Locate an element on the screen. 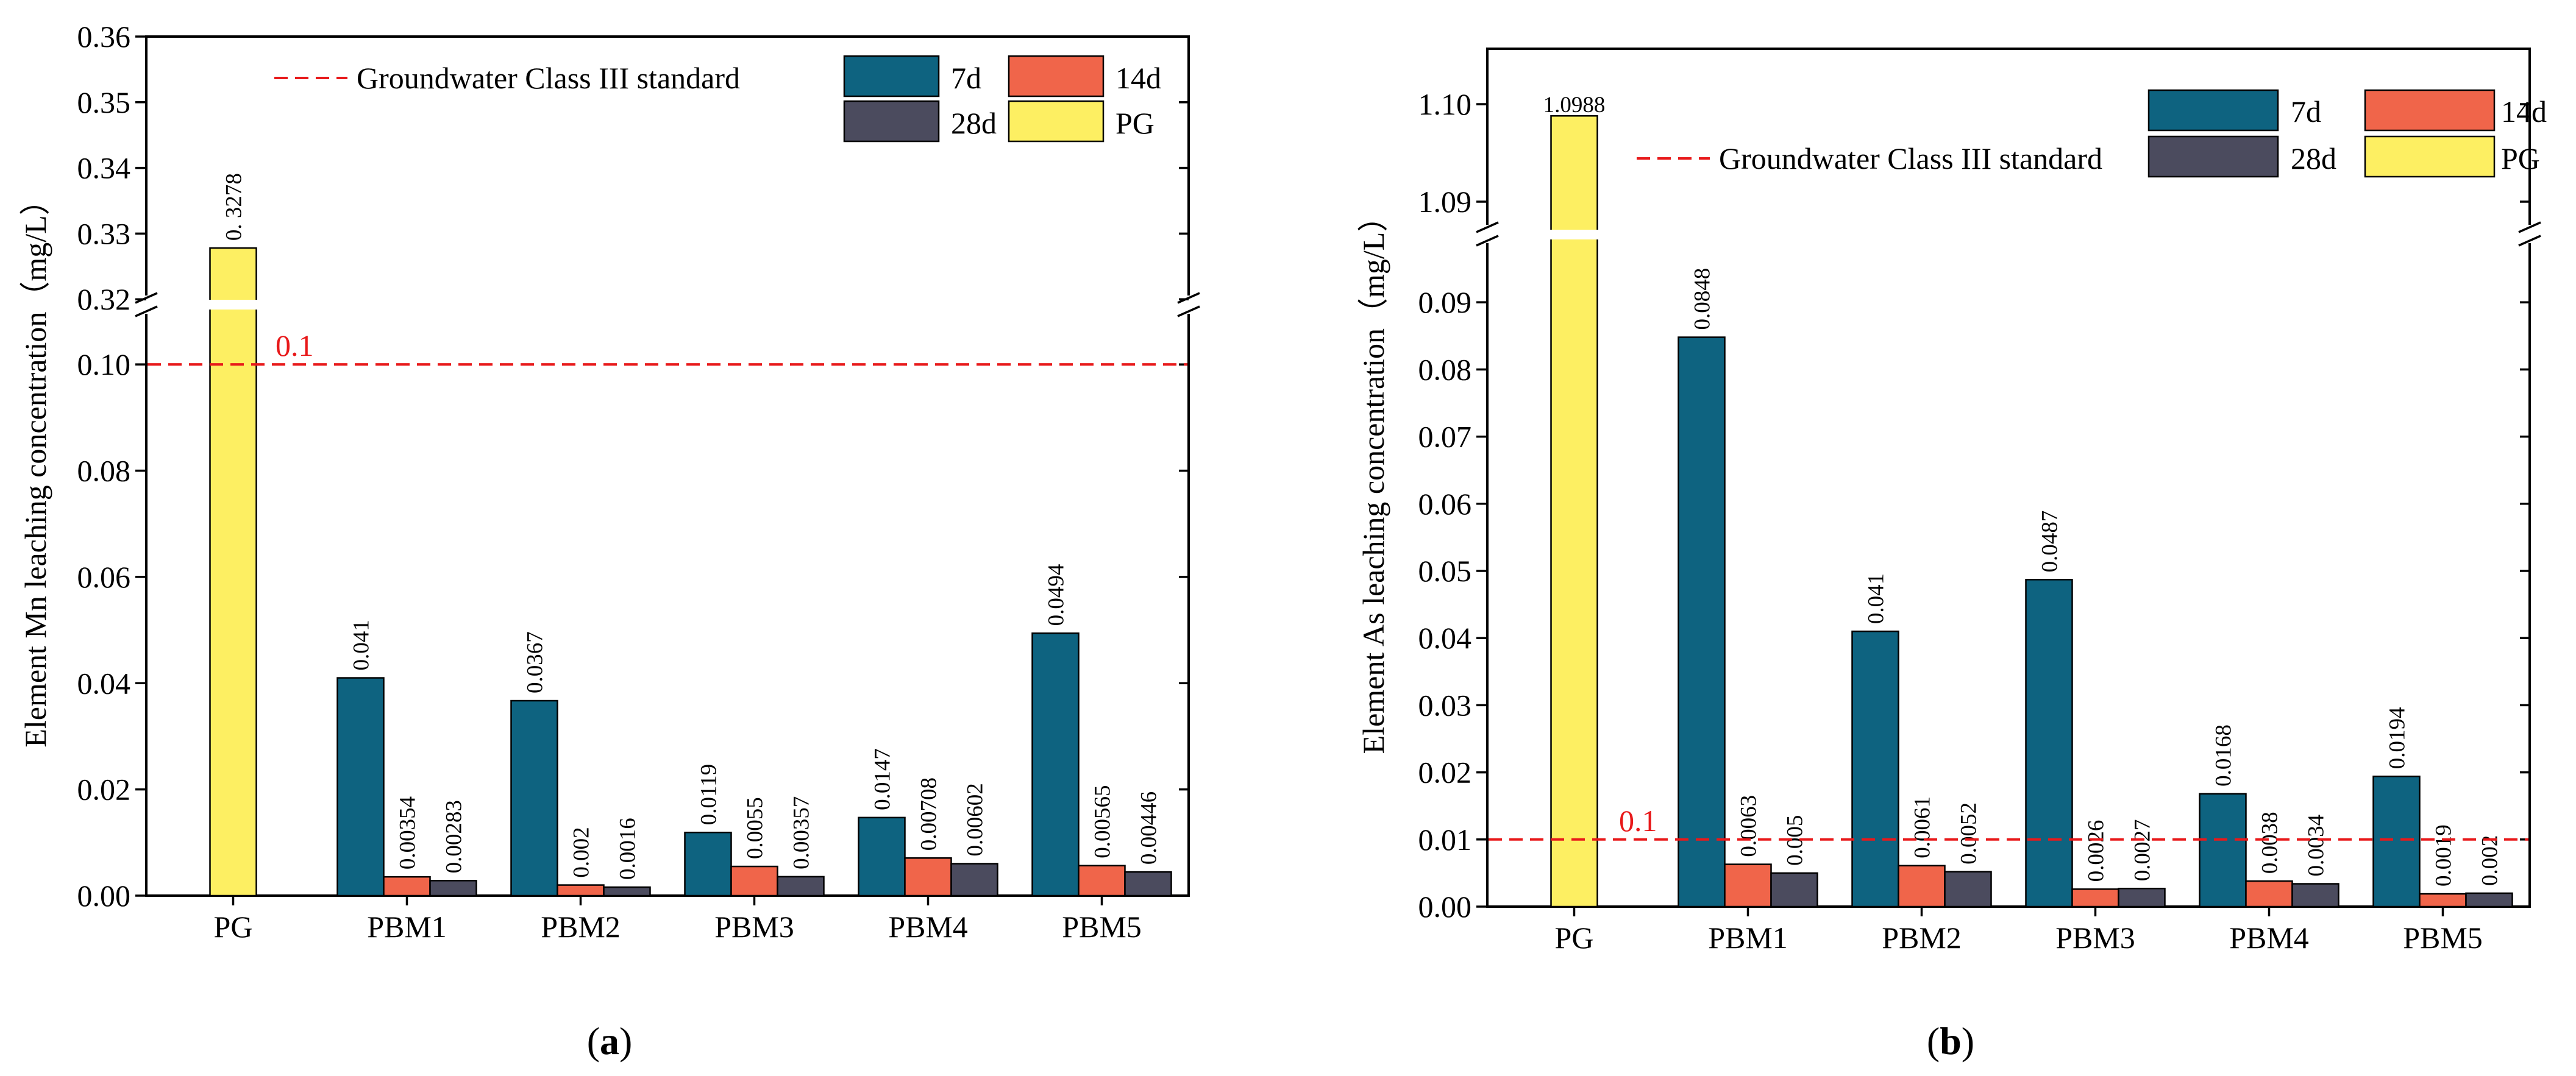 The image size is (2576, 1076). panel-b-legend-pg-text: PG is located at coordinates (2520, 158).